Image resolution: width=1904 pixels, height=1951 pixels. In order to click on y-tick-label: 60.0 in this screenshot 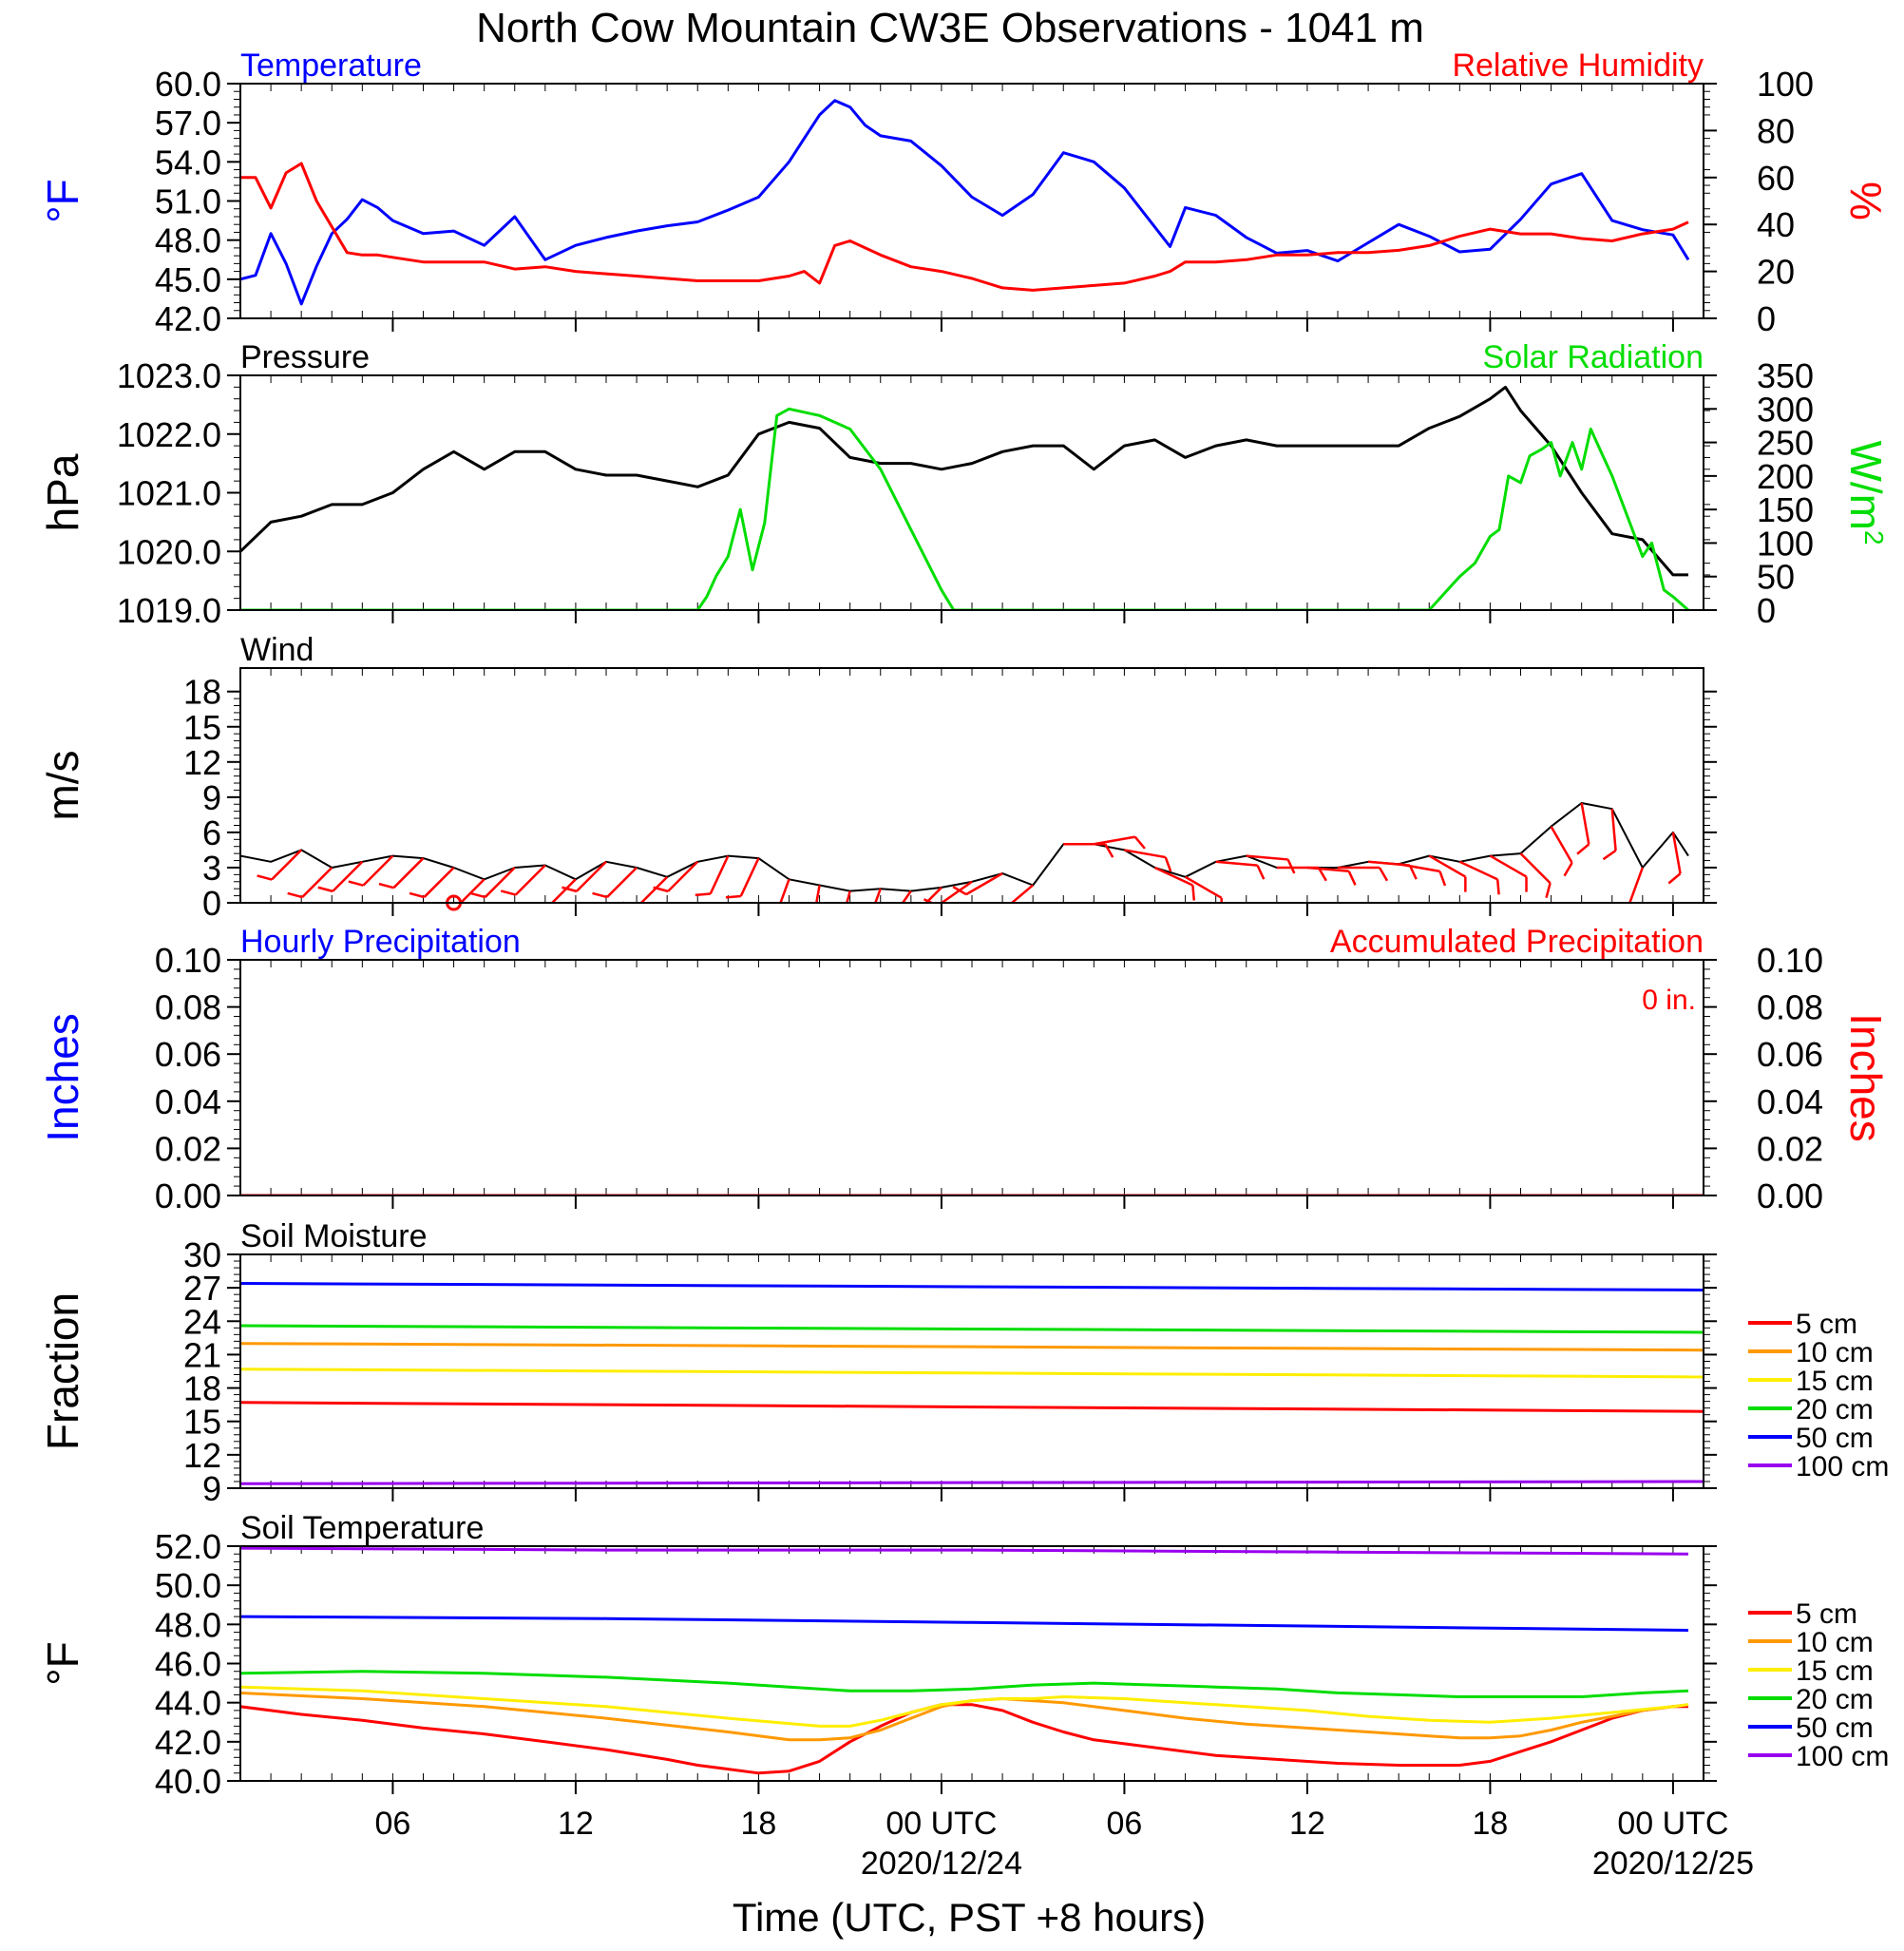, I will do `click(188, 84)`.